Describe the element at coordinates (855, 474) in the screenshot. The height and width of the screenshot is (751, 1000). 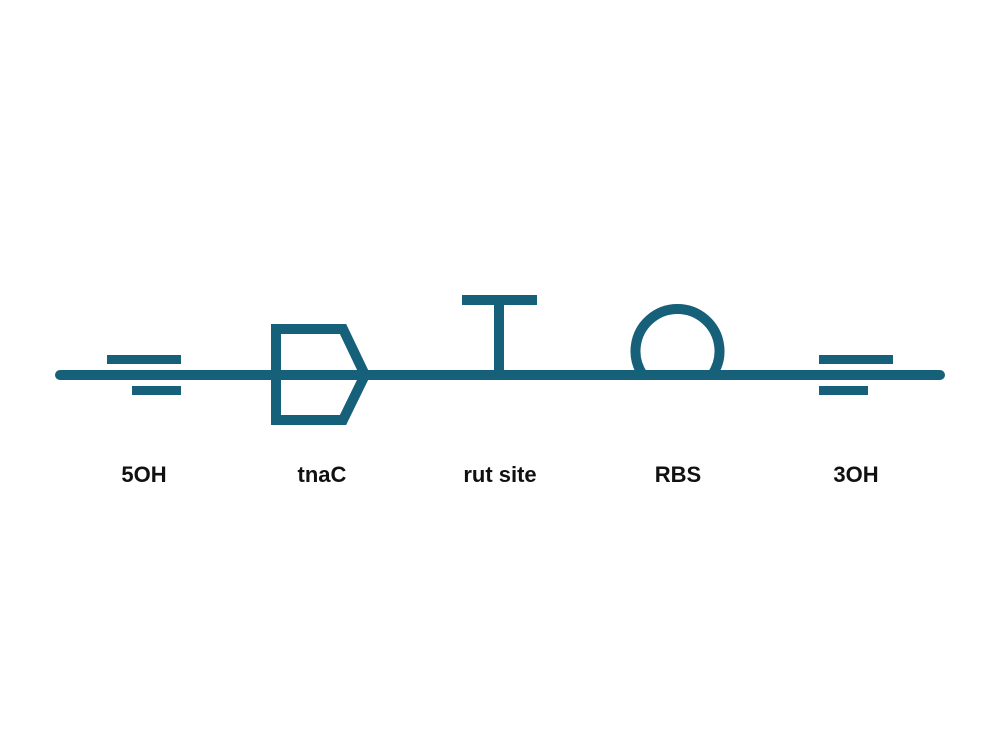
I see `part-label-3oh: 3OH` at that location.